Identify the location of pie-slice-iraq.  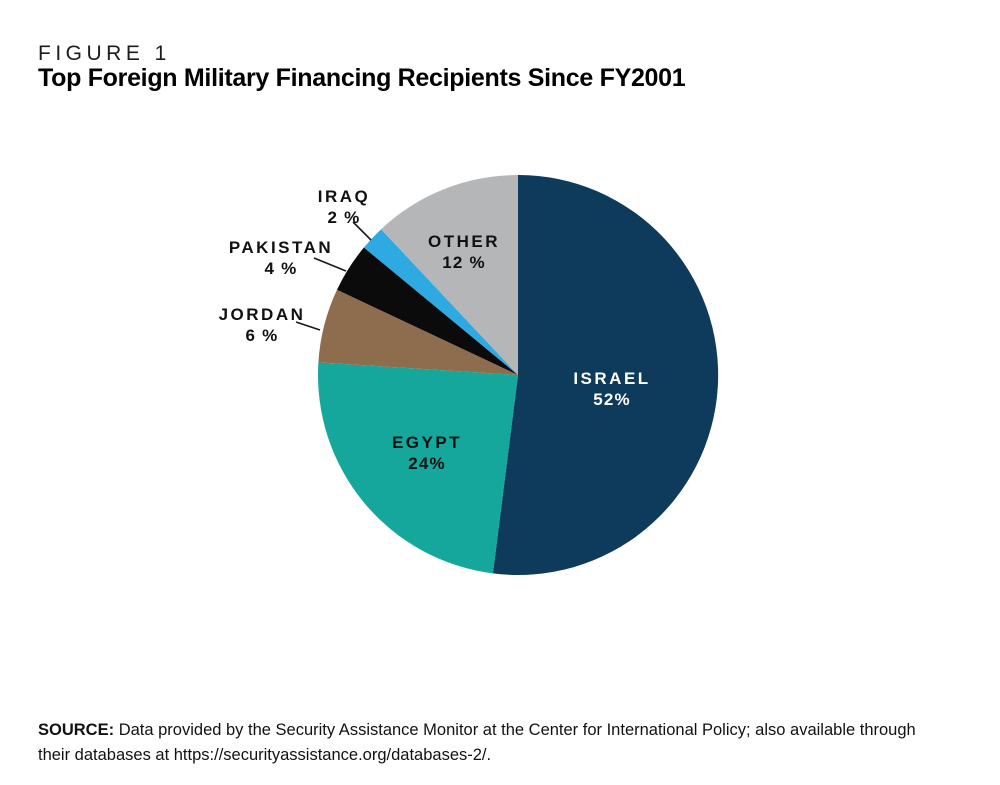
(440, 302).